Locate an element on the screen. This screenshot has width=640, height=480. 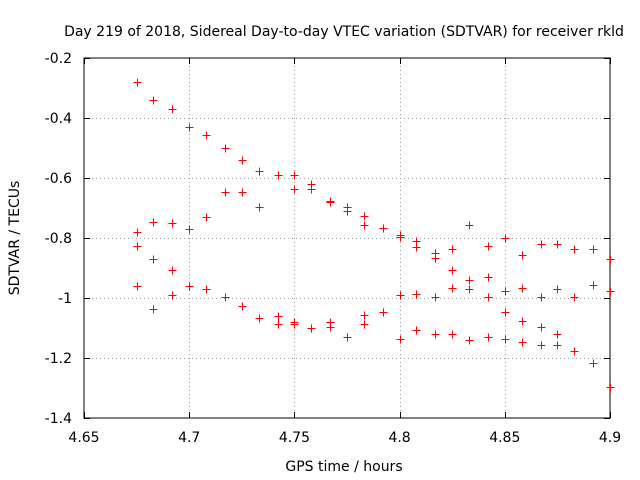
x-tick-label: 4.85 is located at coordinates (504, 438).